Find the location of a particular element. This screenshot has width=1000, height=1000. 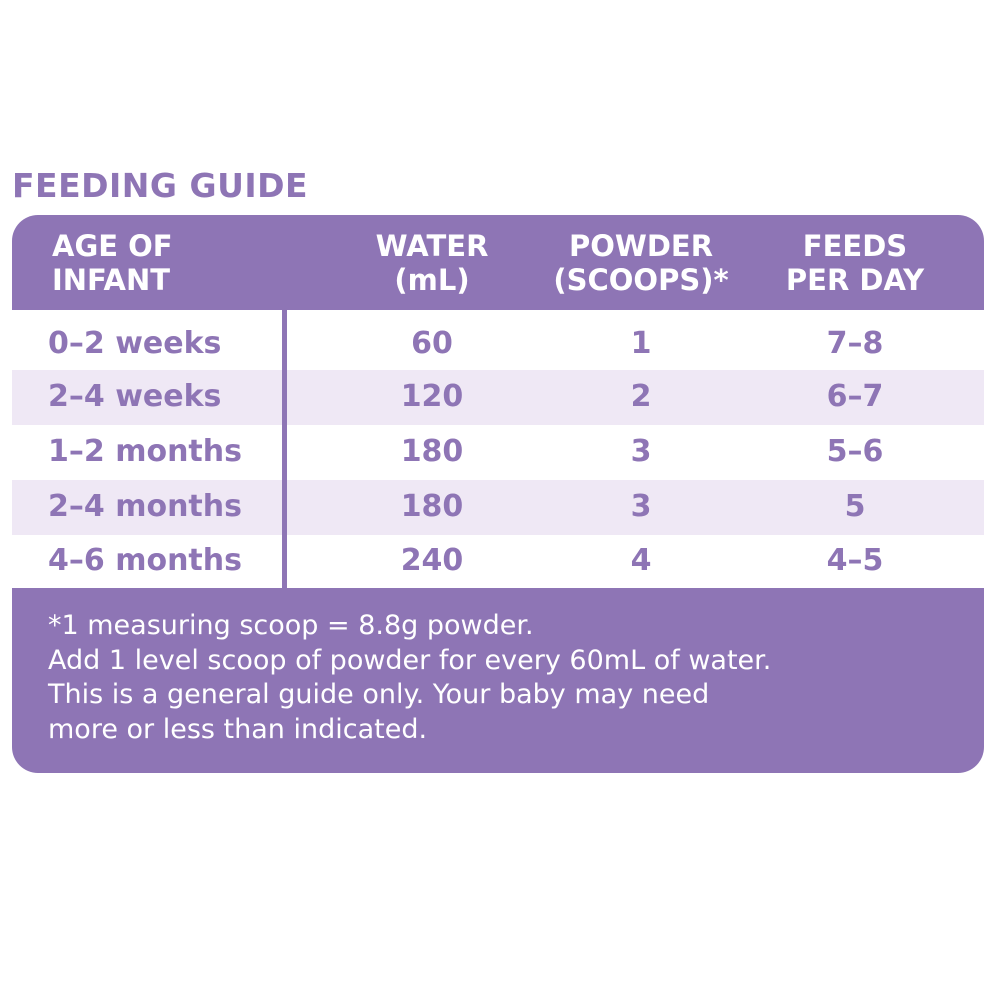

table-row: 2–4 weeks 120 2 6–7 is located at coordinates (498, 397).